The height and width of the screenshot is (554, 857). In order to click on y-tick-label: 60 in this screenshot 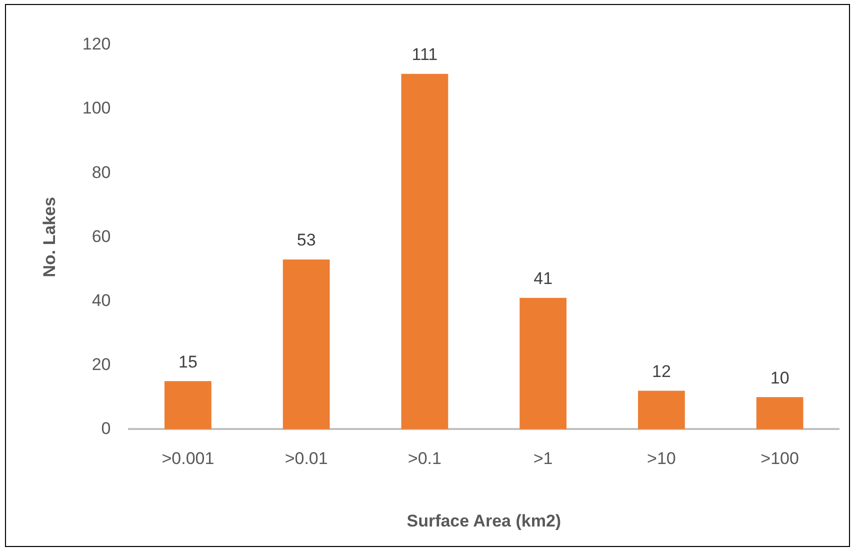, I will do `click(101, 236)`.